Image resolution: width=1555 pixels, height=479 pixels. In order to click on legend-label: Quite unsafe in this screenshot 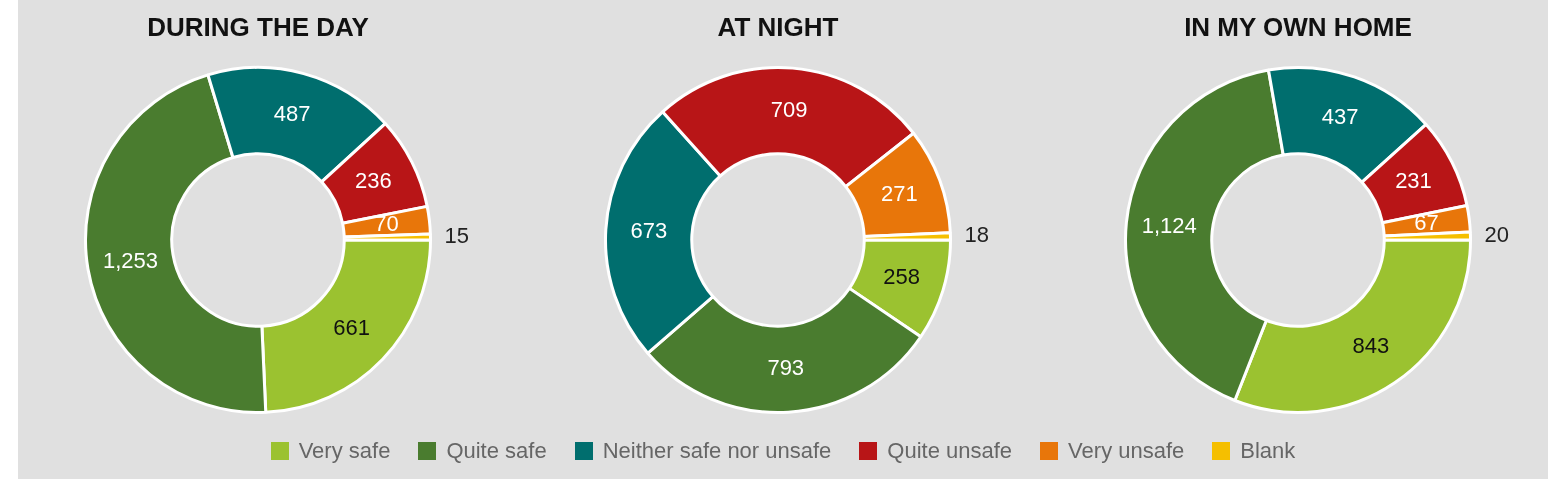, I will do `click(949, 450)`.